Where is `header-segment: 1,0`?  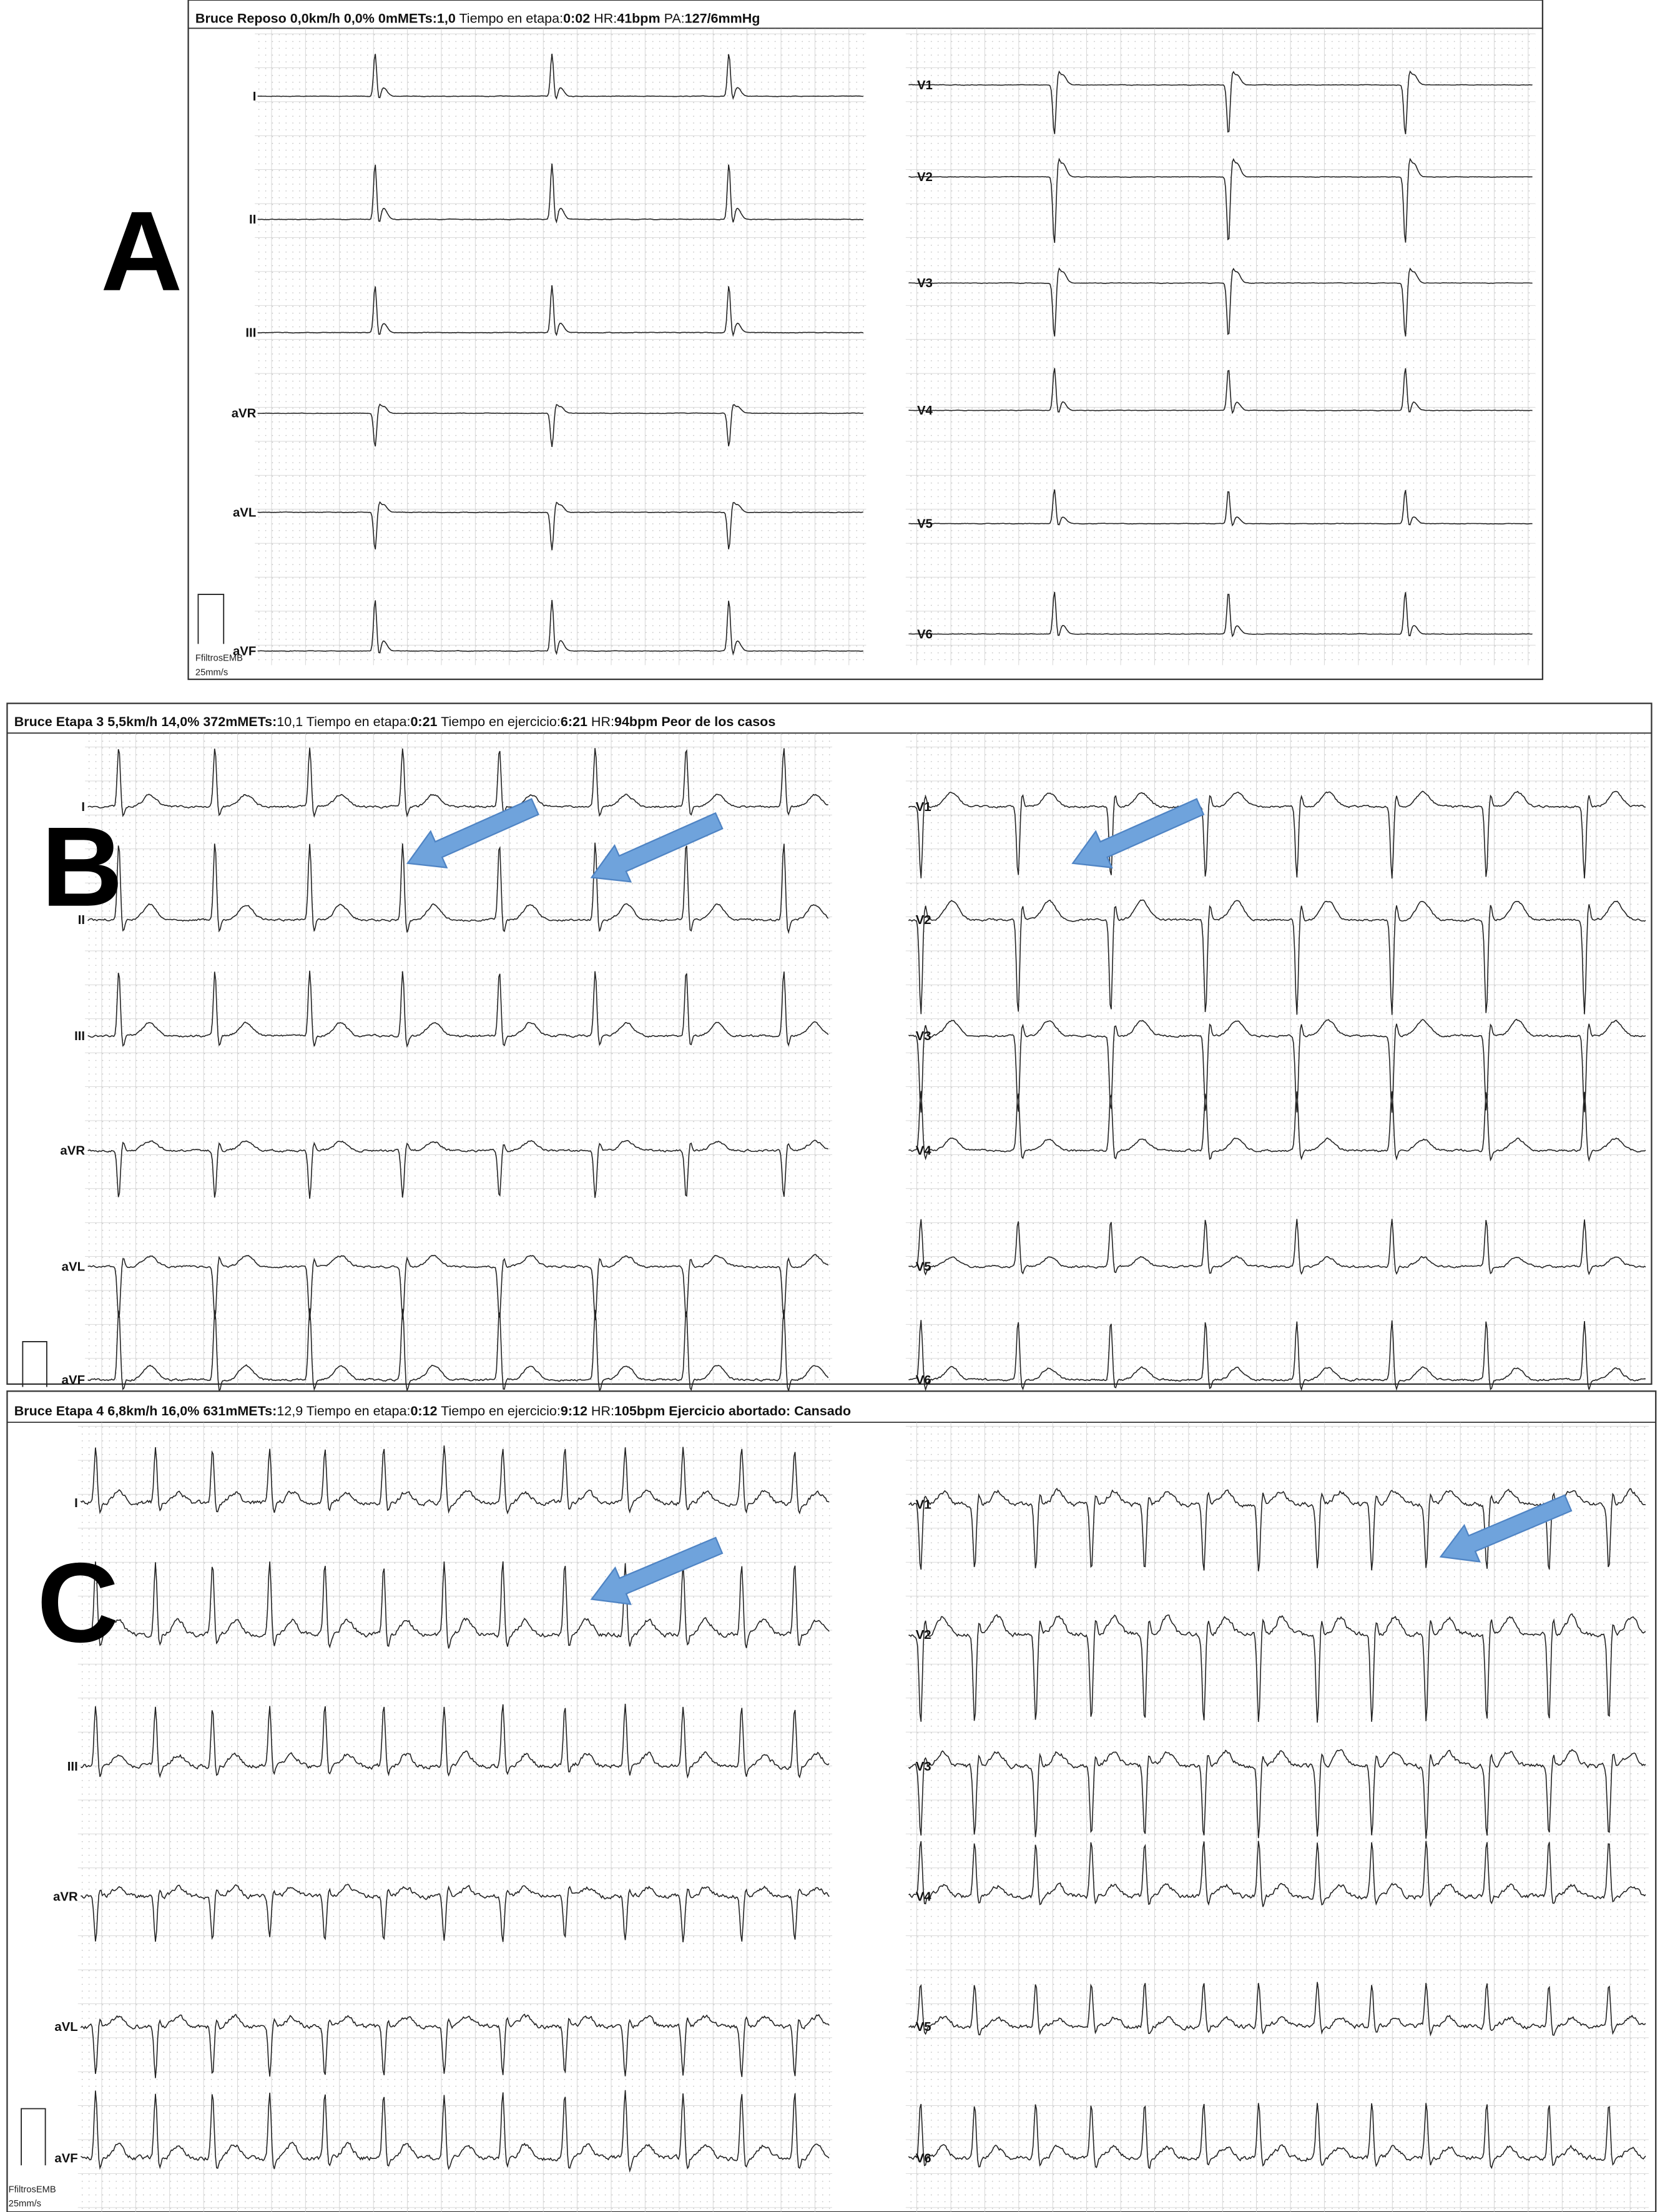 header-segment: 1,0 is located at coordinates (446, 18).